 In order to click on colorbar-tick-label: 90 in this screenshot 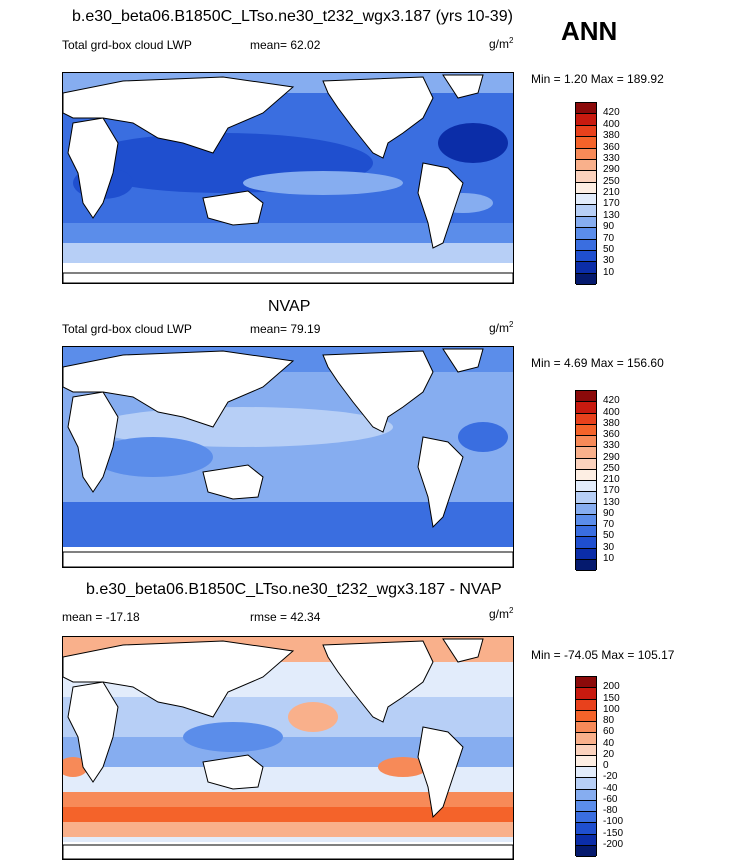, I will do `click(609, 513)`.